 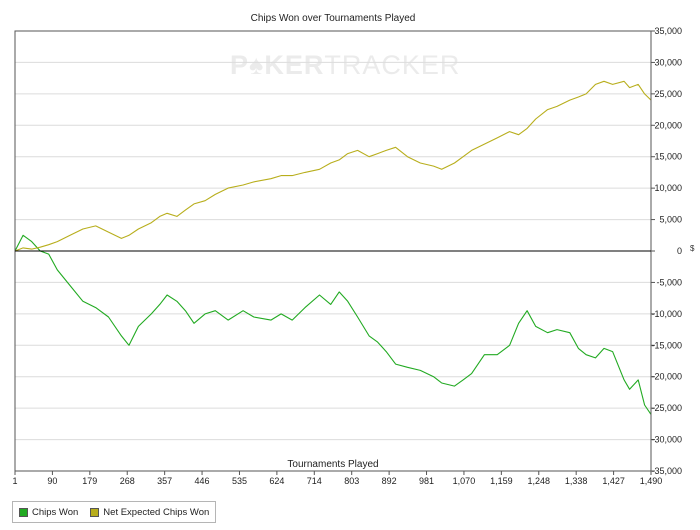 I want to click on y-tick-label: 0, so click(x=679, y=251).